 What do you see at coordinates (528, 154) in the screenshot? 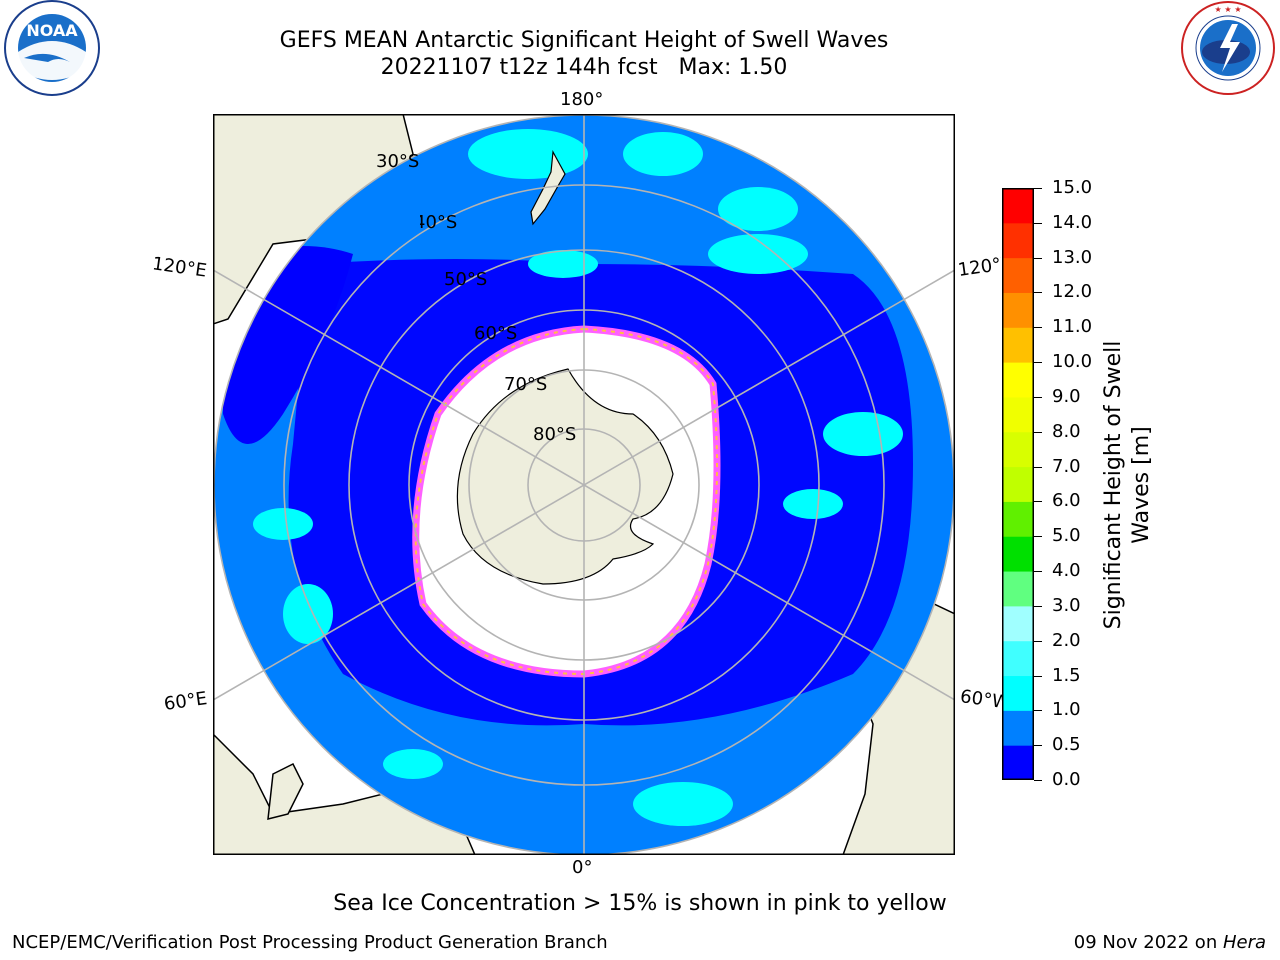
I see `swell-patch` at bounding box center [528, 154].